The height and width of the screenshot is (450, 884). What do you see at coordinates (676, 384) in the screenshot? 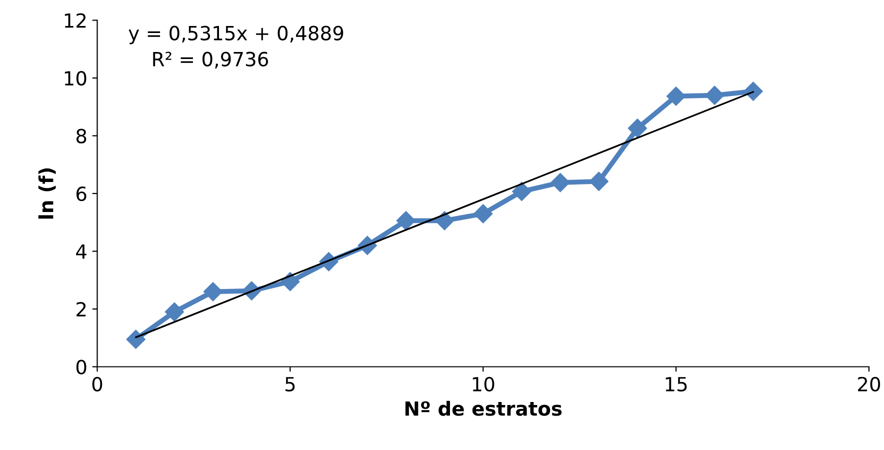
I see `x-tick-label: 15` at bounding box center [676, 384].